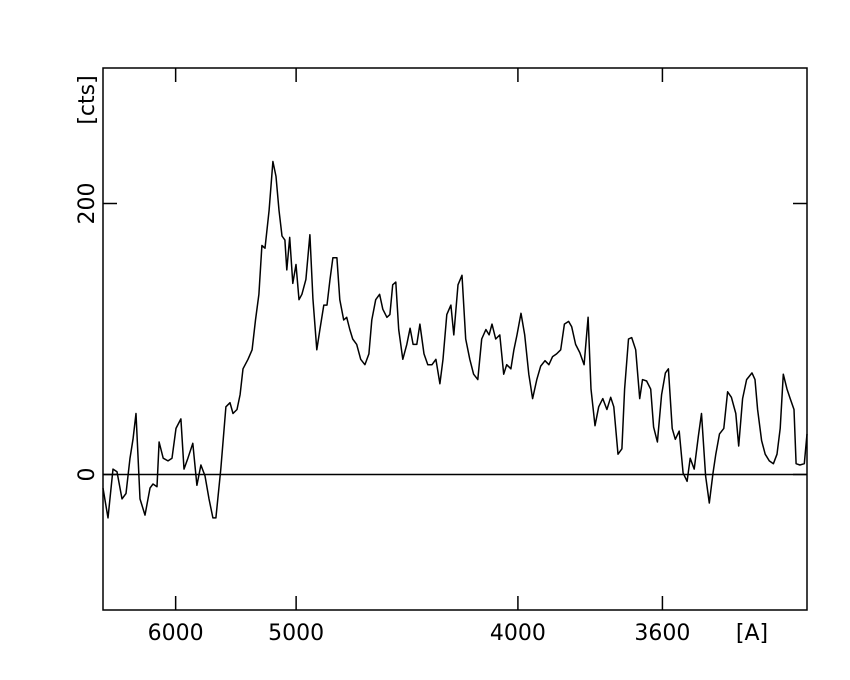 The image size is (850, 680). Describe the element at coordinates (296, 633) in the screenshot. I see `x-tick-label: 5000` at that location.